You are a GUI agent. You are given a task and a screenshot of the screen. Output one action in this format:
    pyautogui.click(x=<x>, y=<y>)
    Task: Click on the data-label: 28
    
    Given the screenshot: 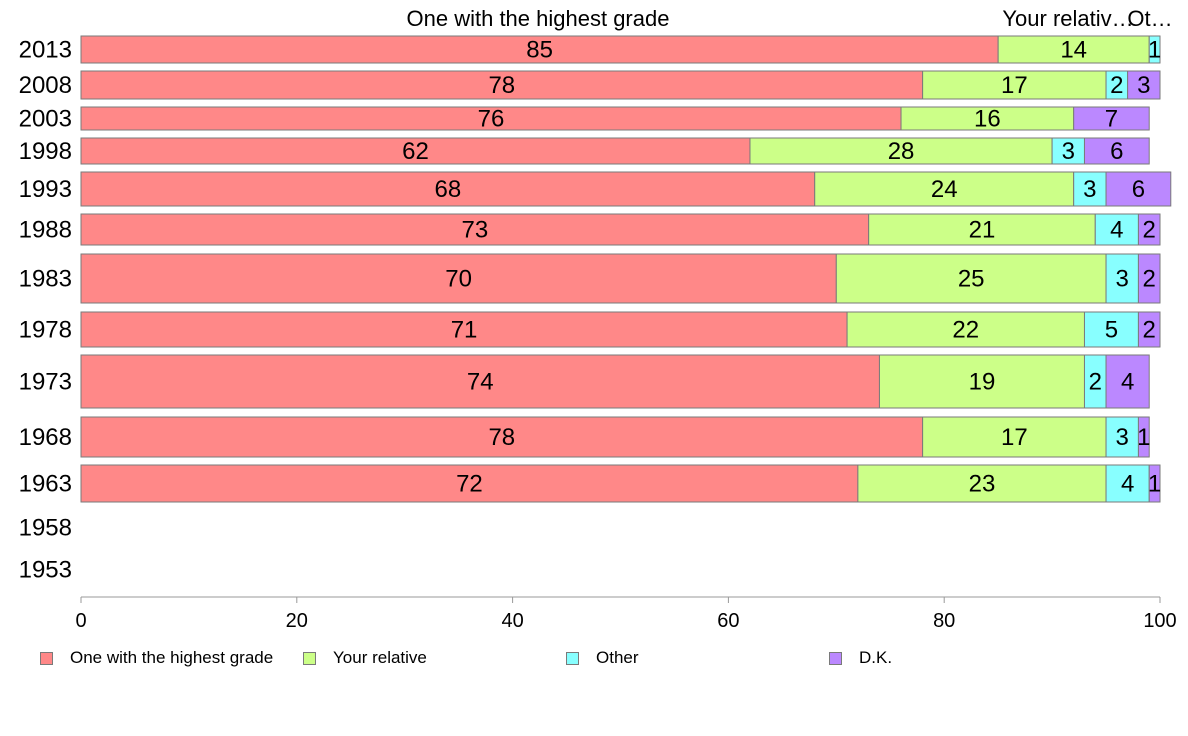 What is the action you would take?
    pyautogui.click(x=901, y=151)
    